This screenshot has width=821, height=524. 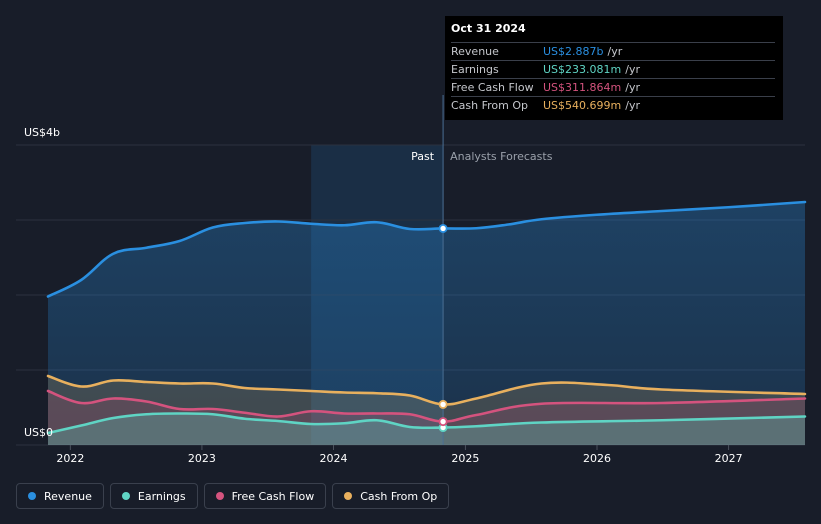 I want to click on tooltip-row: Earnings US$233.081m/yr, so click(x=613, y=70).